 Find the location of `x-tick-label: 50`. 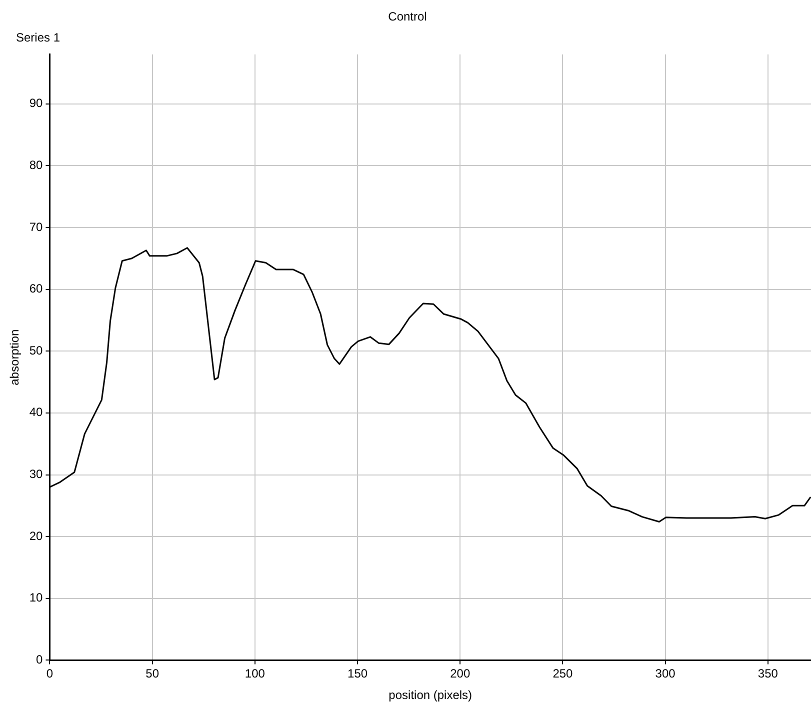

x-tick-label: 50 is located at coordinates (153, 673).